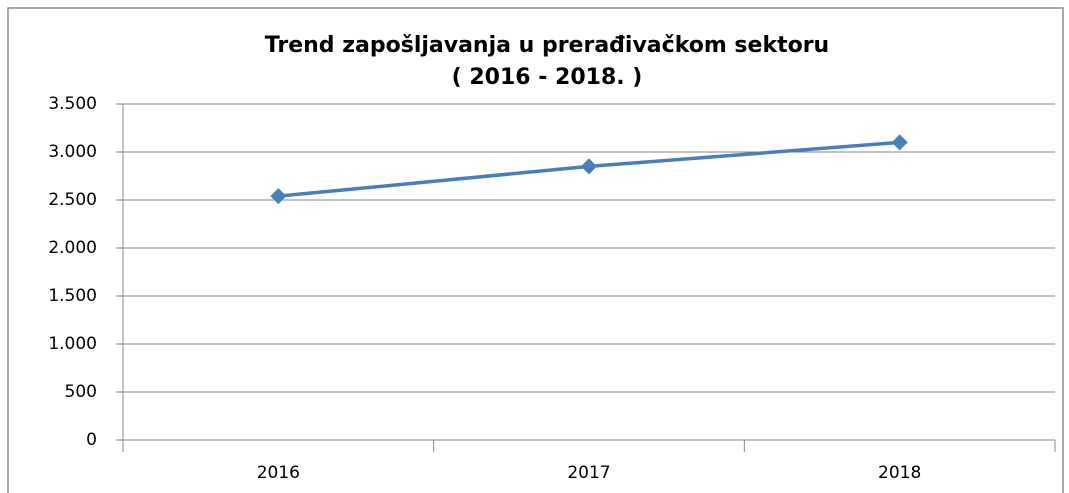 This screenshot has height=493, width=1069. What do you see at coordinates (72, 296) in the screenshot?
I see `y-tick-label: 1.500` at bounding box center [72, 296].